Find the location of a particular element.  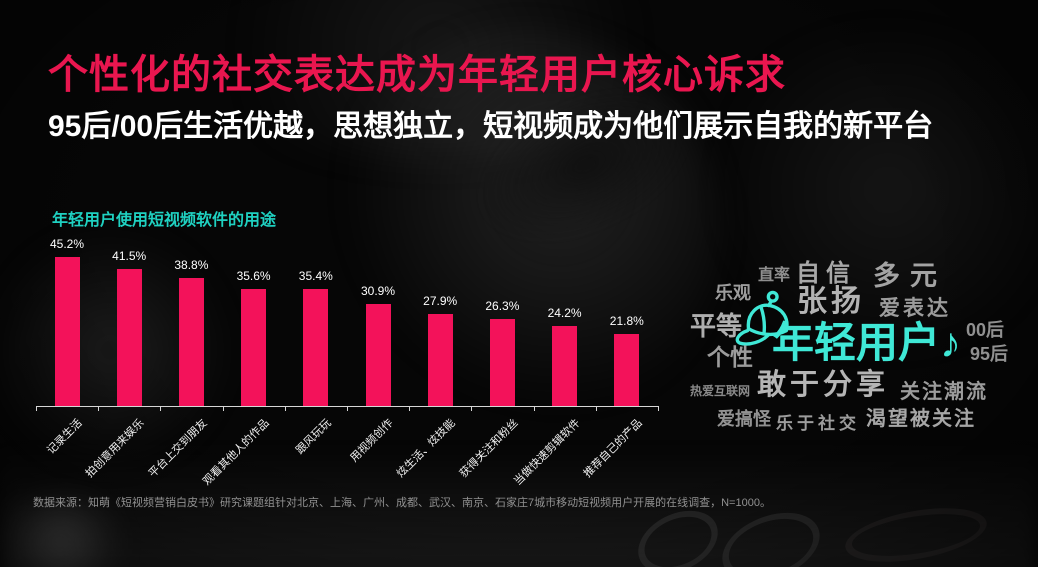

bar-value-label: 26.3% is located at coordinates (502, 306).